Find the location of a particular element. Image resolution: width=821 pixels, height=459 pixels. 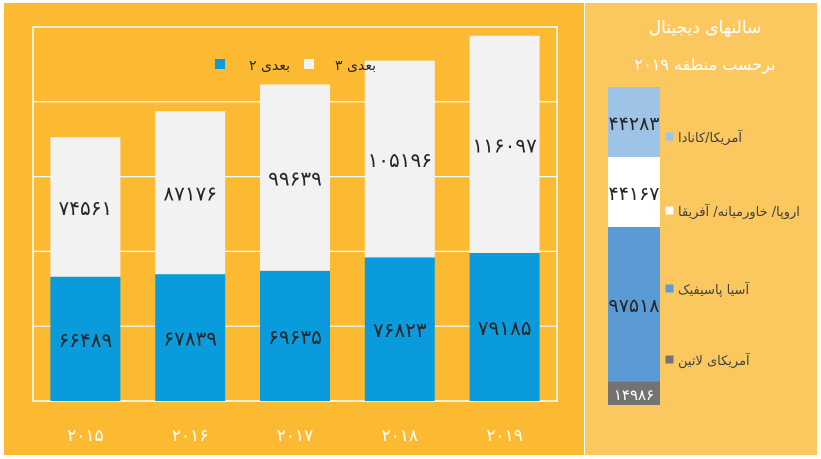

x-tick-label: ۲۰۱۹ is located at coordinates (504, 436).